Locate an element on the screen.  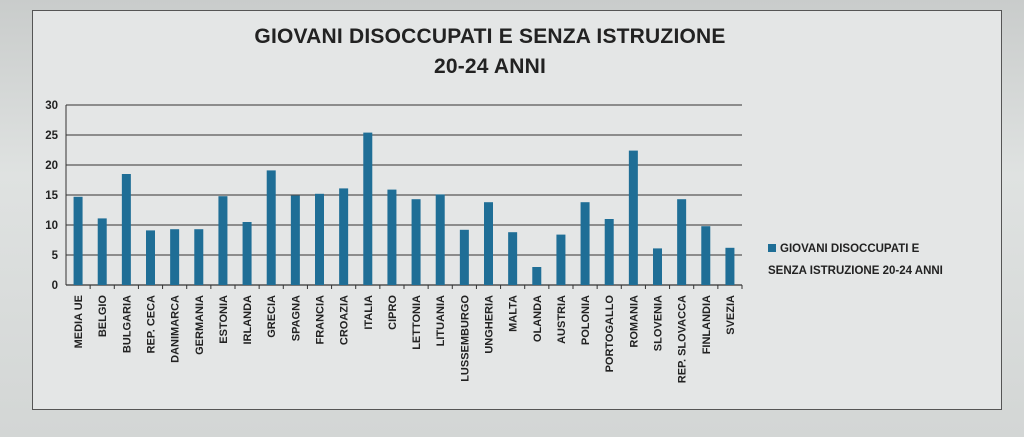
x-tick-label: FRANCIA is located at coordinates (321, 320).